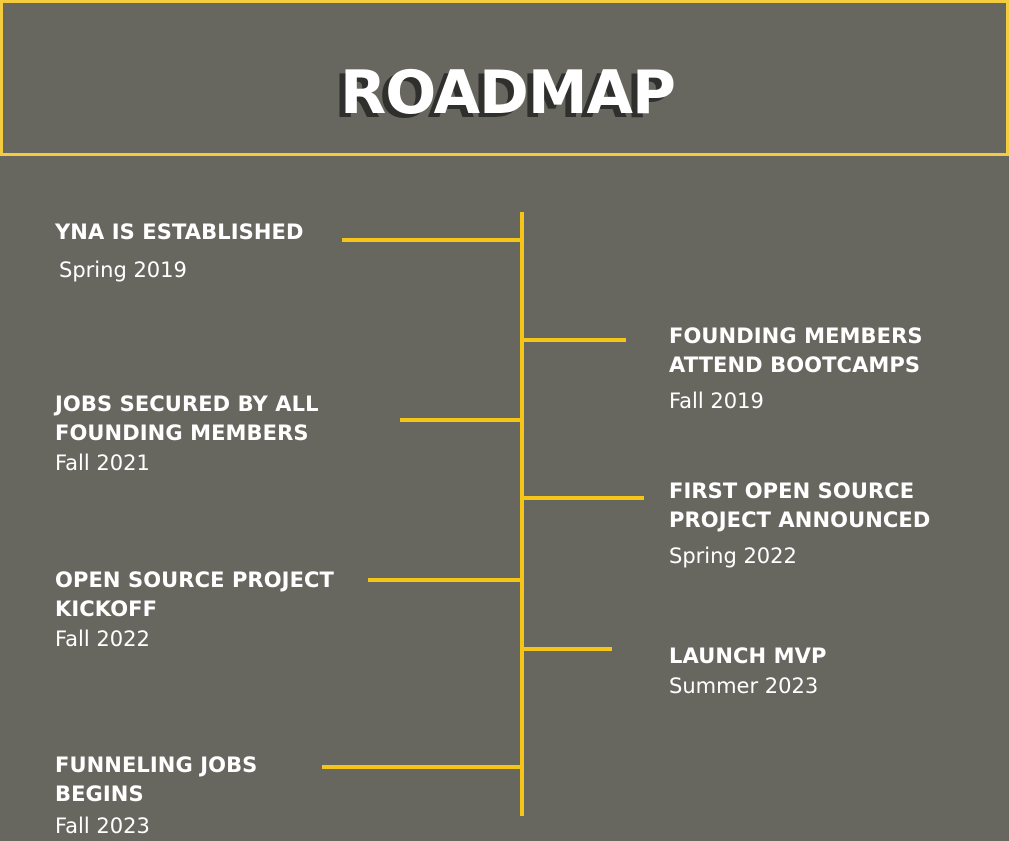  I want to click on event-date: Fall 2022, so click(102, 639).